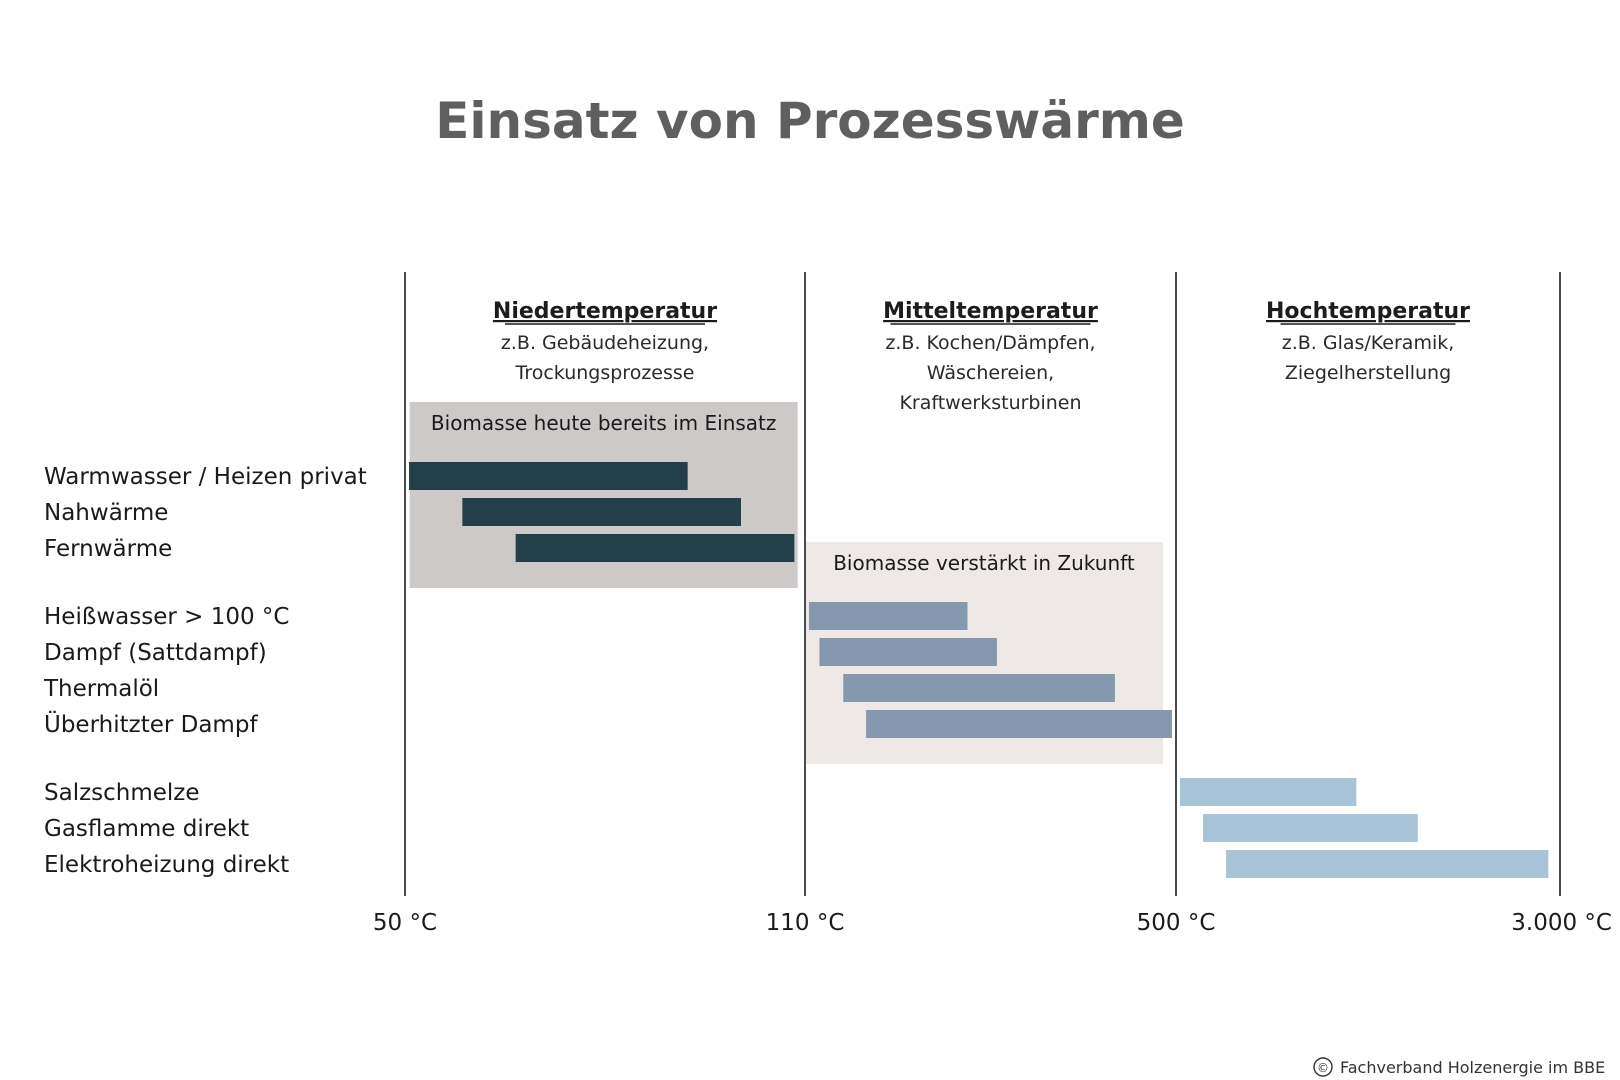  I want to click on tick-label-1: 50 °C, so click(405, 923).